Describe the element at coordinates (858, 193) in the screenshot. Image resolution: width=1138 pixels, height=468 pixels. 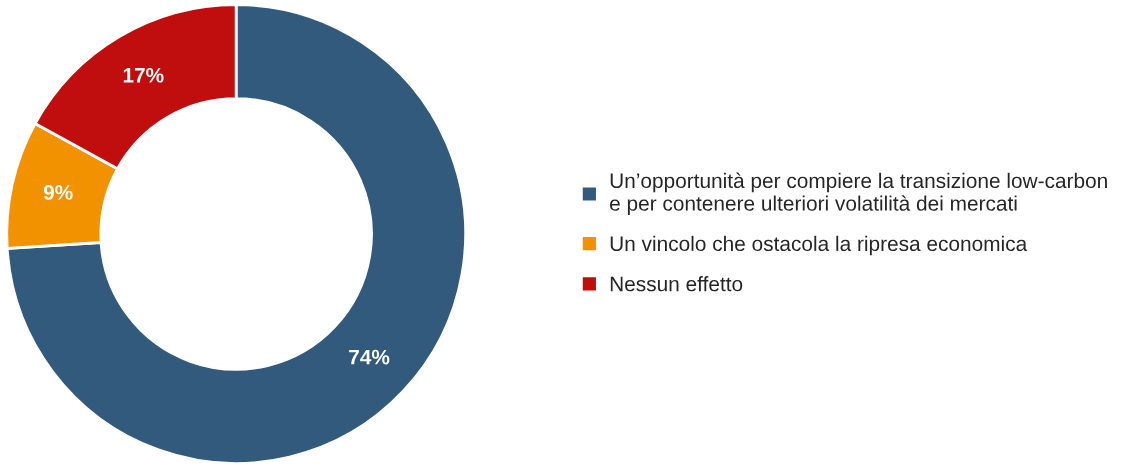
I see `legend-label: Un’opportunità per compiere la transizione low-carbon e per contenere ulteriori volatilità dei mercati` at that location.